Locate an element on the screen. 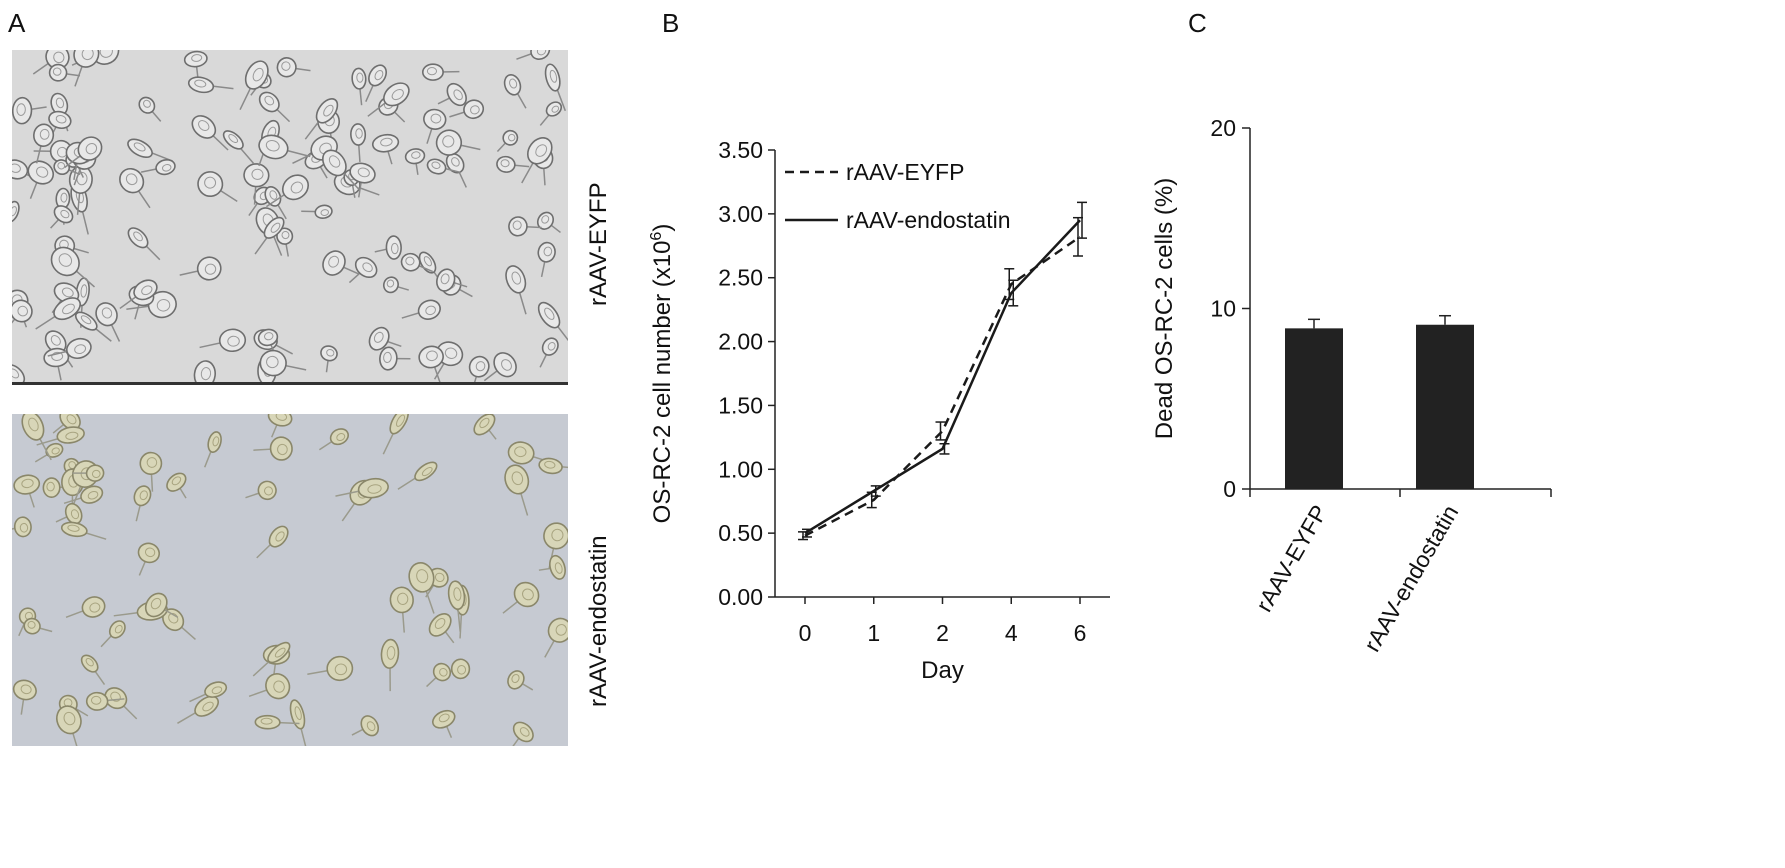 The width and height of the screenshot is (1785, 868). panel-letter-c: C is located at coordinates (1197, 23).